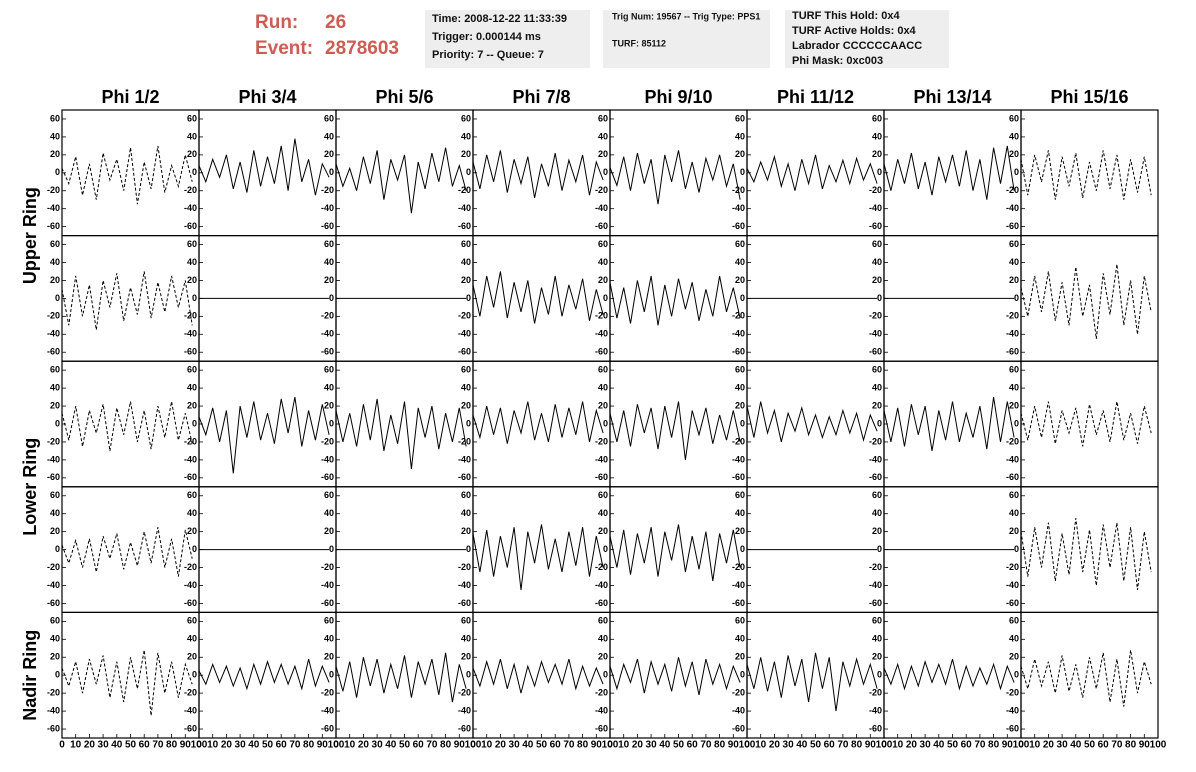  I want to click on info-box, so click(686, 39).